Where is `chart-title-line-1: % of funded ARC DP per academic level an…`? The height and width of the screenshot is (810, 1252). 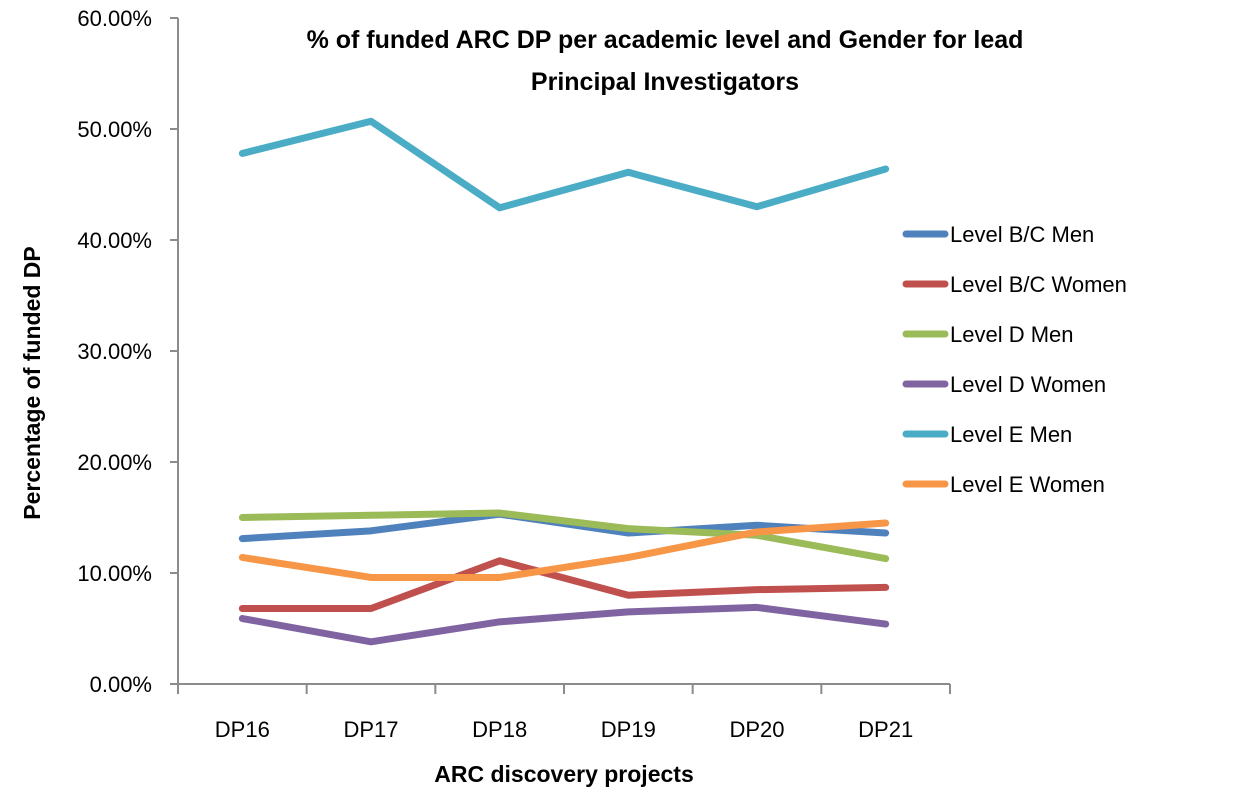
chart-title-line-1: % of funded ARC DP per academic level an… is located at coordinates (665, 40).